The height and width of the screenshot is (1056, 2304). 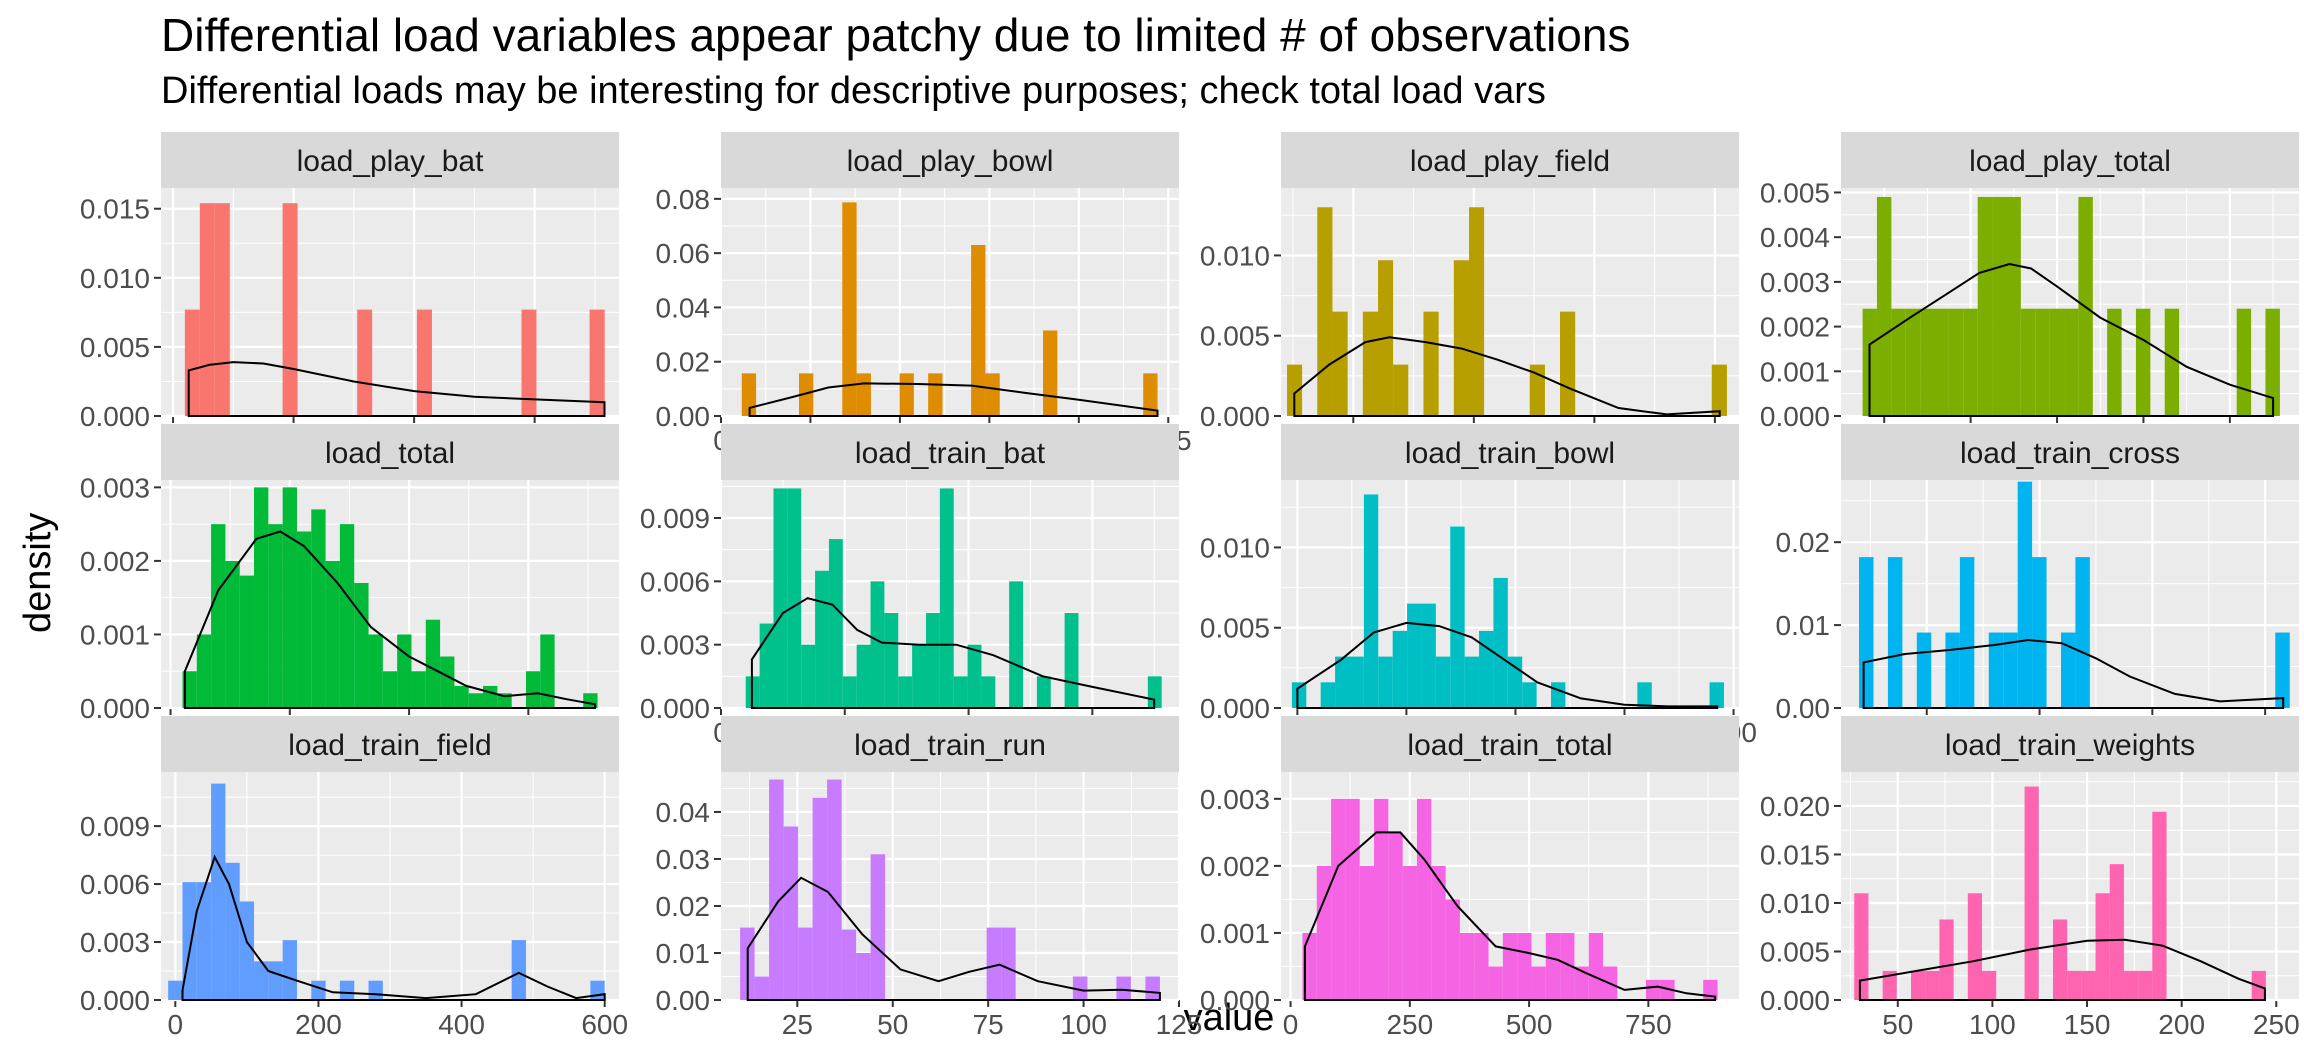 What do you see at coordinates (1795, 806) in the screenshot?
I see `y-tick-label: 0.020` at bounding box center [1795, 806].